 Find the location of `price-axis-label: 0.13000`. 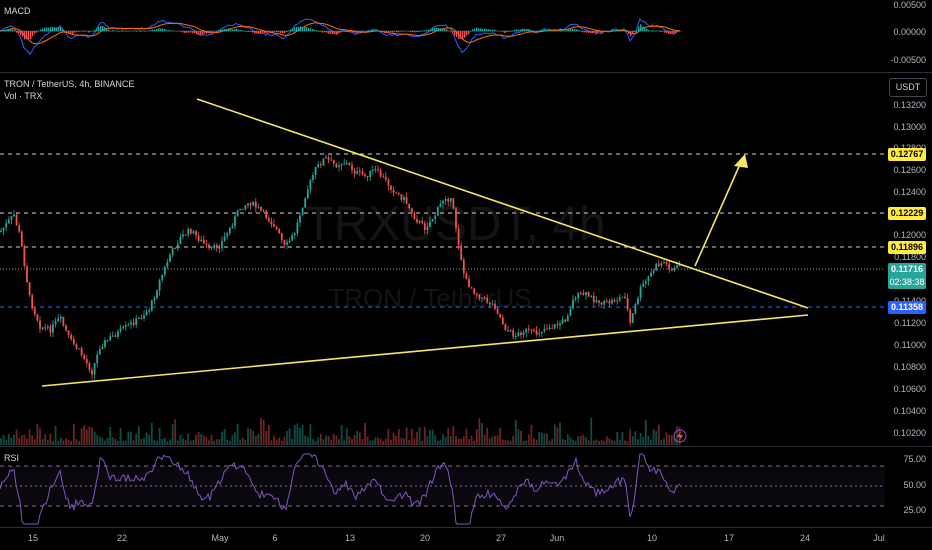

price-axis-label: 0.13000 is located at coordinates (909, 127).